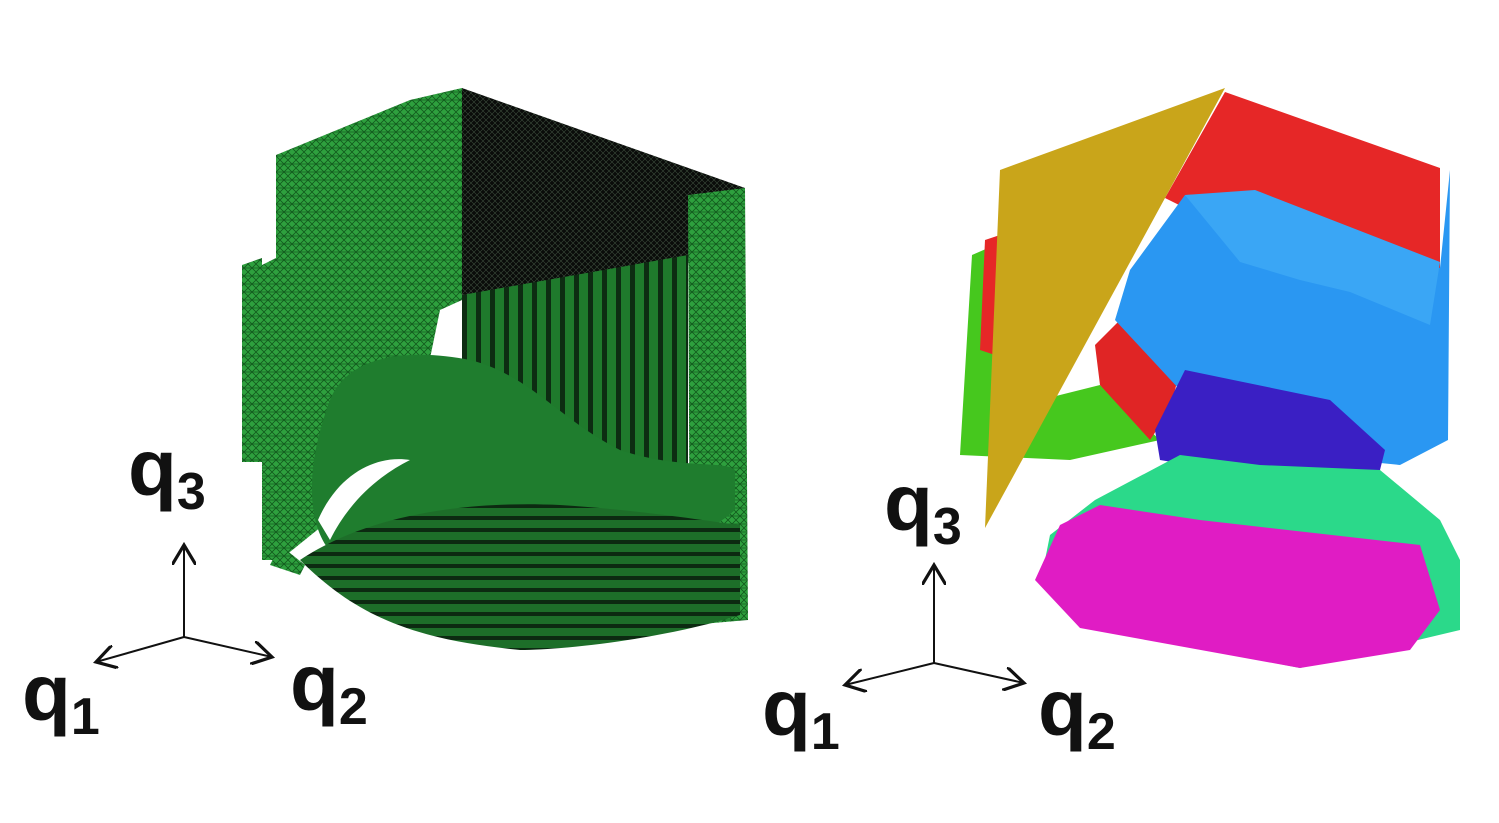 The width and height of the screenshot is (1499, 823). Describe the element at coordinates (1137, 380) in the screenshot. I see `region-red-middle` at that location.